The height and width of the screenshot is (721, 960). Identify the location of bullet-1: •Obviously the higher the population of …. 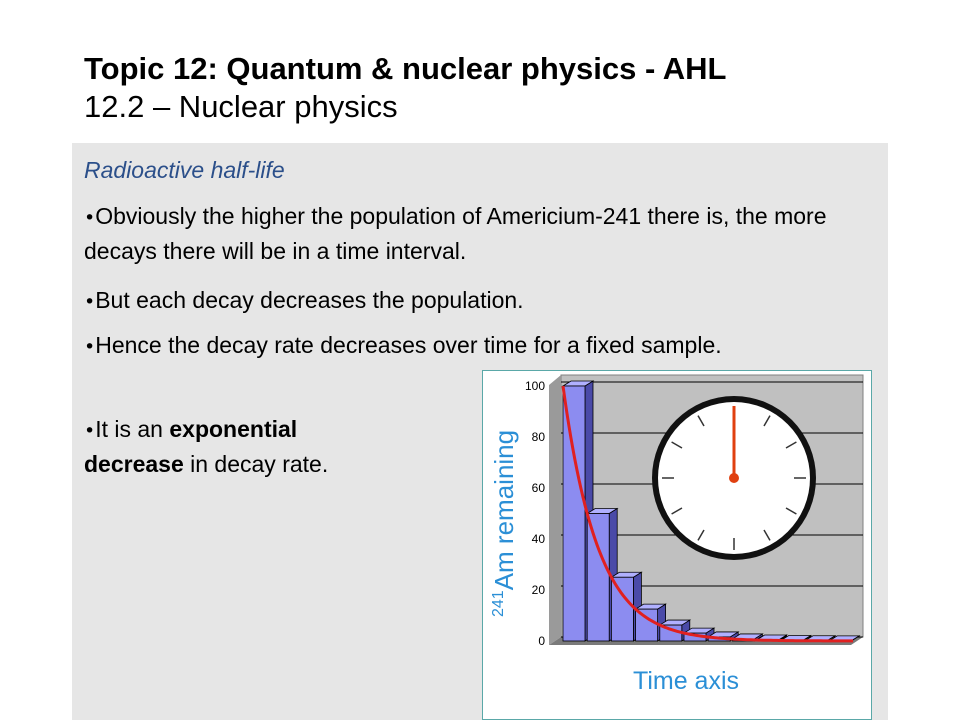
(479, 234).